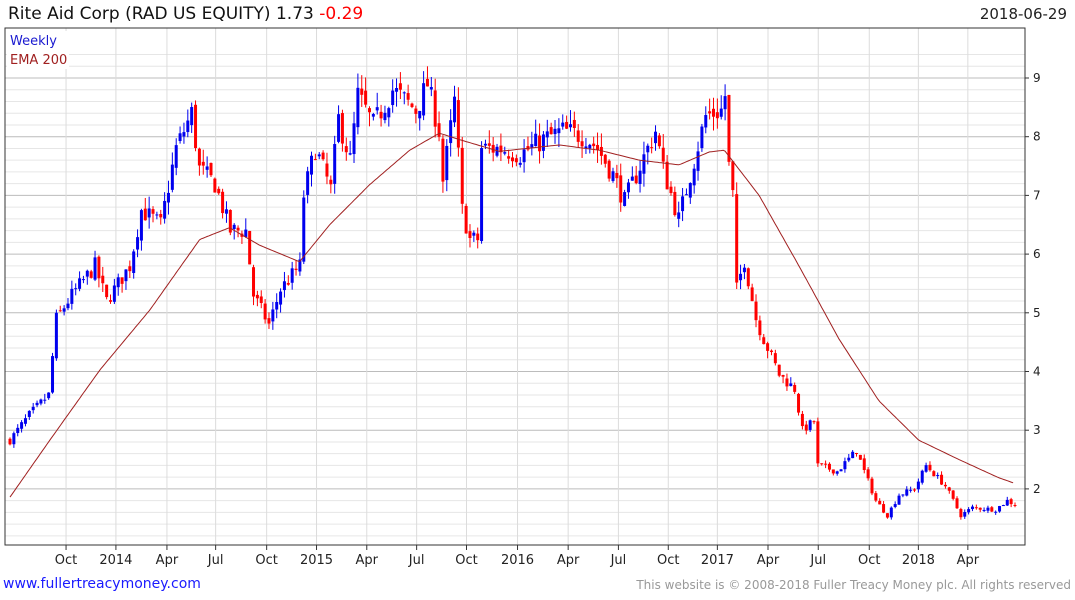  What do you see at coordinates (1037, 313) in the screenshot?
I see `y-tick-label: 5` at bounding box center [1037, 313].